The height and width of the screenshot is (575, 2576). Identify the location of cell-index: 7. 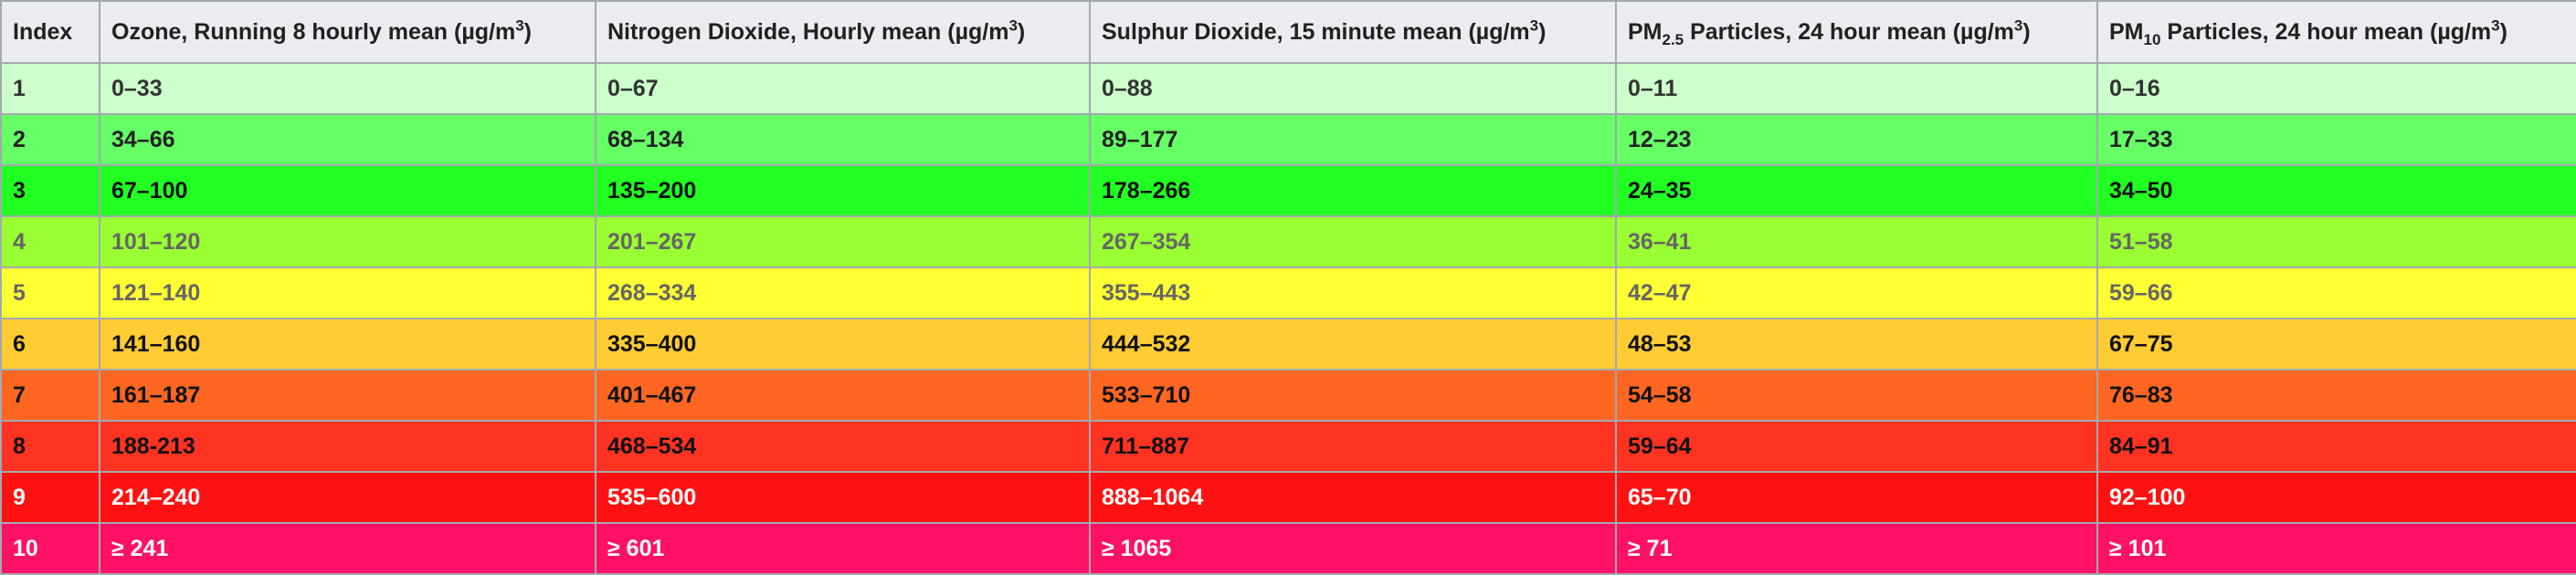
(50, 395).